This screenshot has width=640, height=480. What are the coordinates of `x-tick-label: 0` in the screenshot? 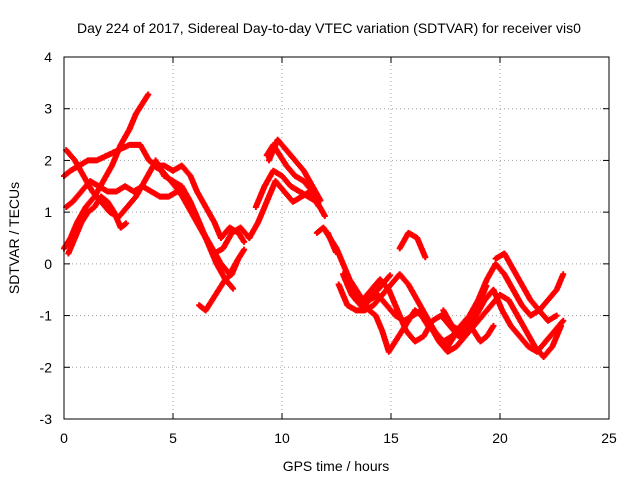 It's located at (64, 438).